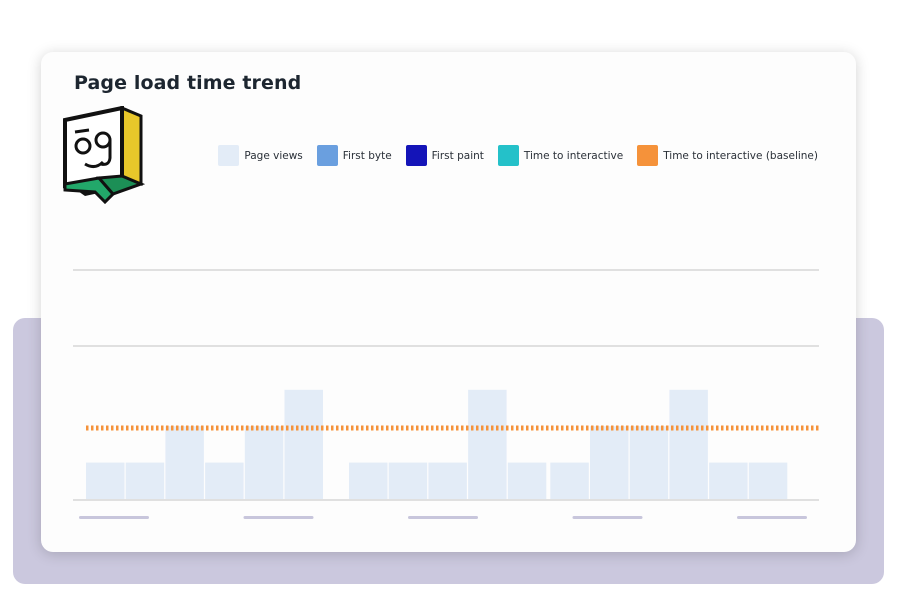 Image resolution: width=900 pixels, height=600 pixels. Describe the element at coordinates (273, 155) in the screenshot. I see `legend-label: Page views` at that location.